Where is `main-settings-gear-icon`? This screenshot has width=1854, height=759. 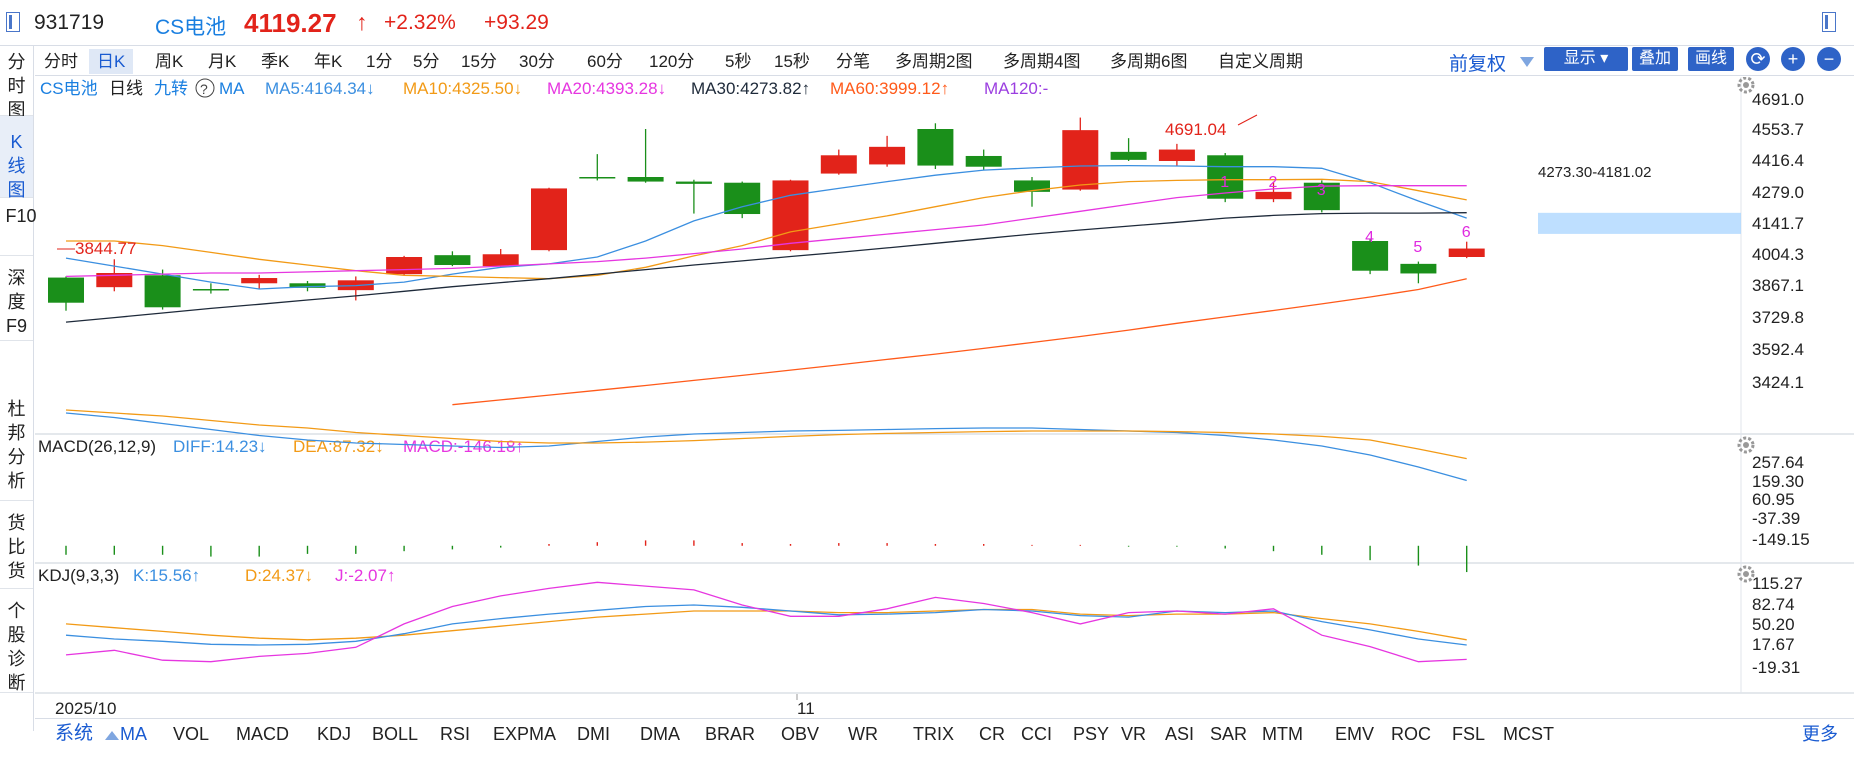 main-settings-gear-icon is located at coordinates (1746, 85).